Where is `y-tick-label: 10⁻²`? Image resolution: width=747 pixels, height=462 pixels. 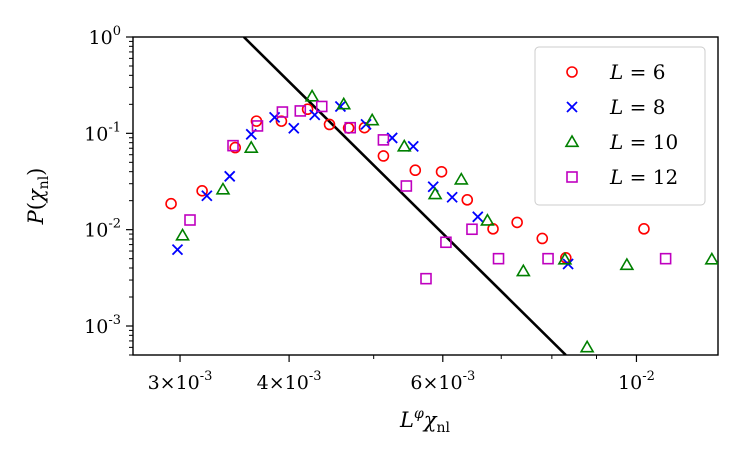
y-tick-label: 10⁻² is located at coordinates (102, 229).